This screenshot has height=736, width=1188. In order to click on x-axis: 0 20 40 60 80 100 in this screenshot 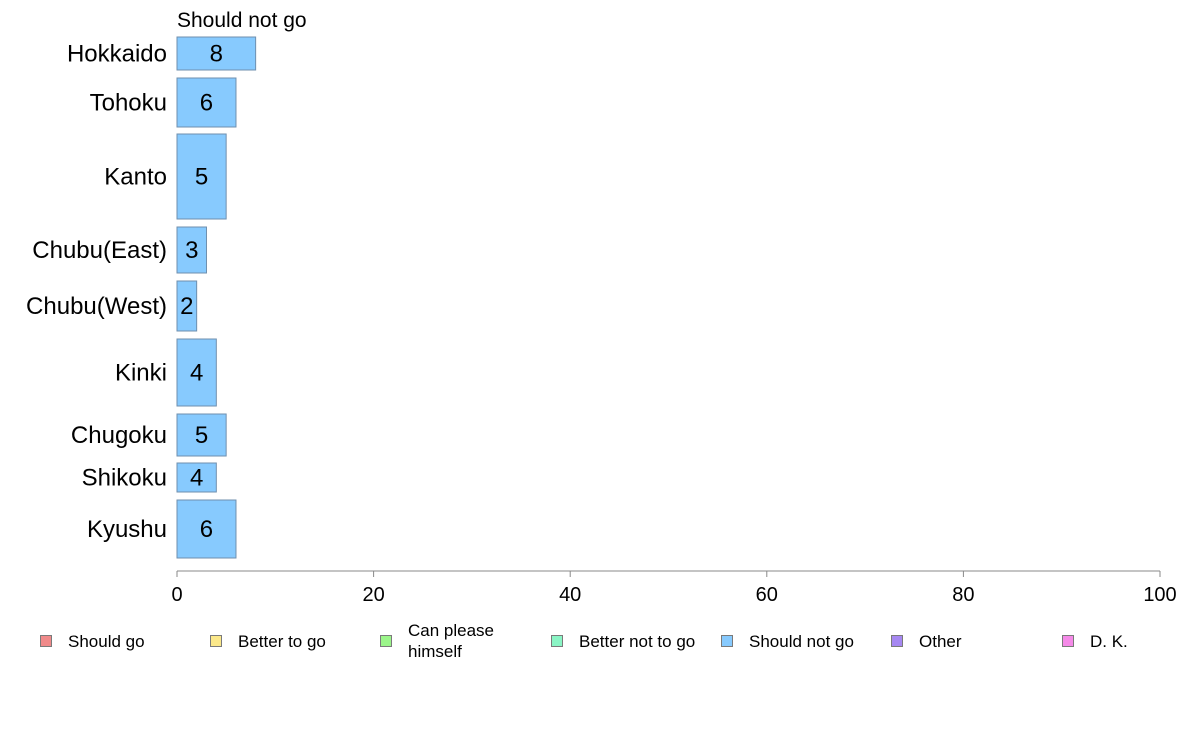, I will do `click(674, 588)`.